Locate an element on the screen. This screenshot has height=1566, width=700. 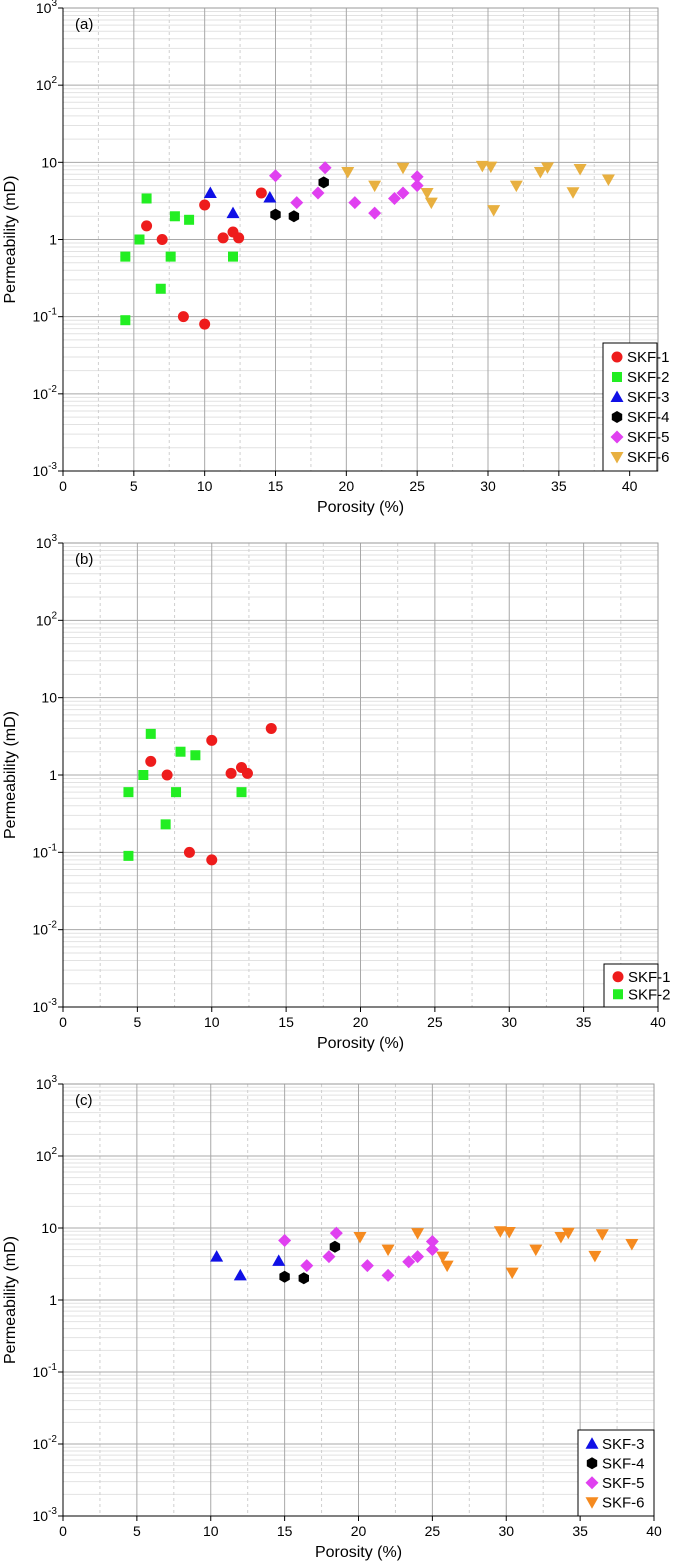
legend-label: SKF-6 is located at coordinates (623, 1502).